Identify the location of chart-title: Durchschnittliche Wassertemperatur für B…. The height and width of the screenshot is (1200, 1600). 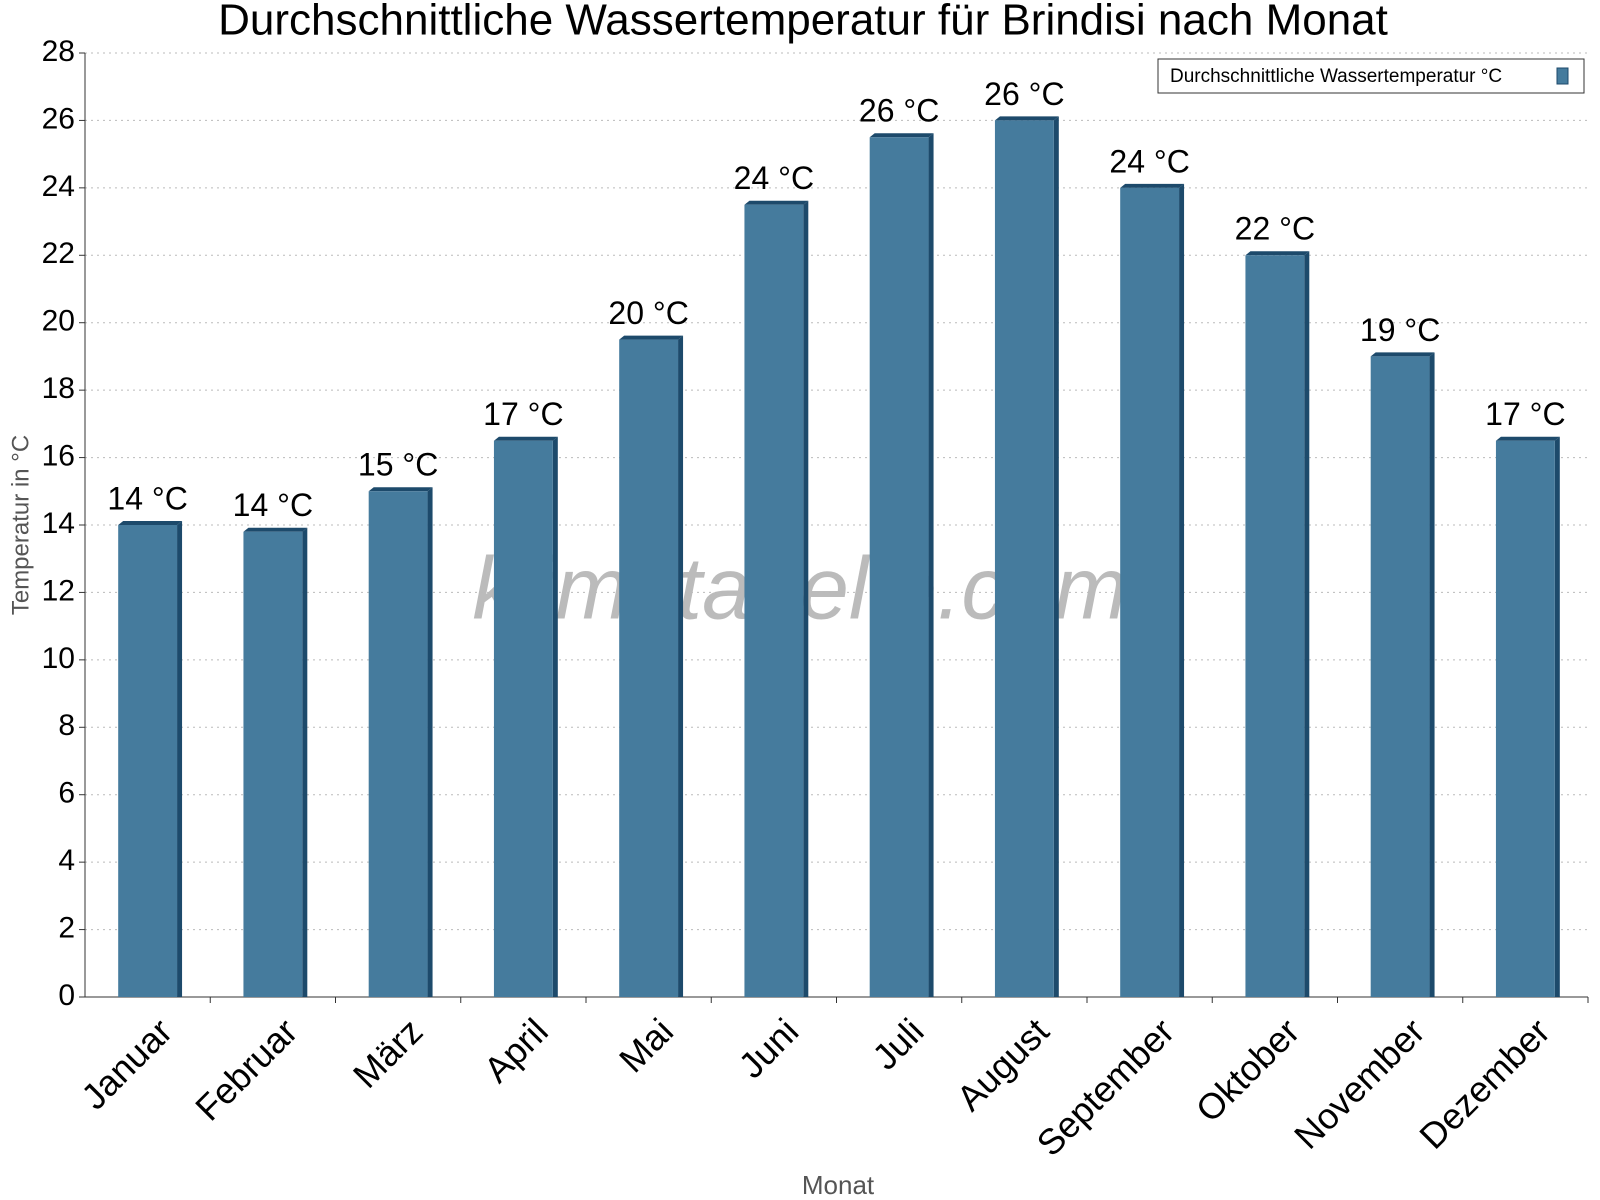
(803, 22).